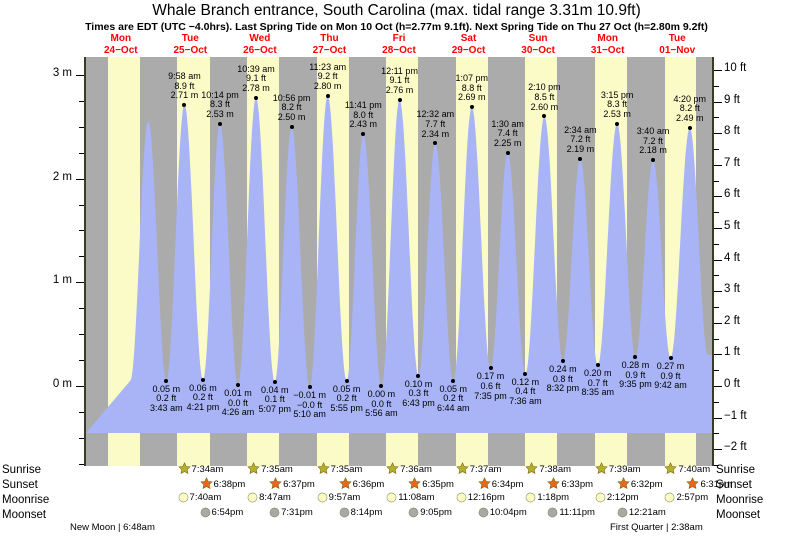 The image size is (793, 539). Describe the element at coordinates (219, 104) in the screenshot. I see `tide-label-line-1: 8.3 ft` at that location.